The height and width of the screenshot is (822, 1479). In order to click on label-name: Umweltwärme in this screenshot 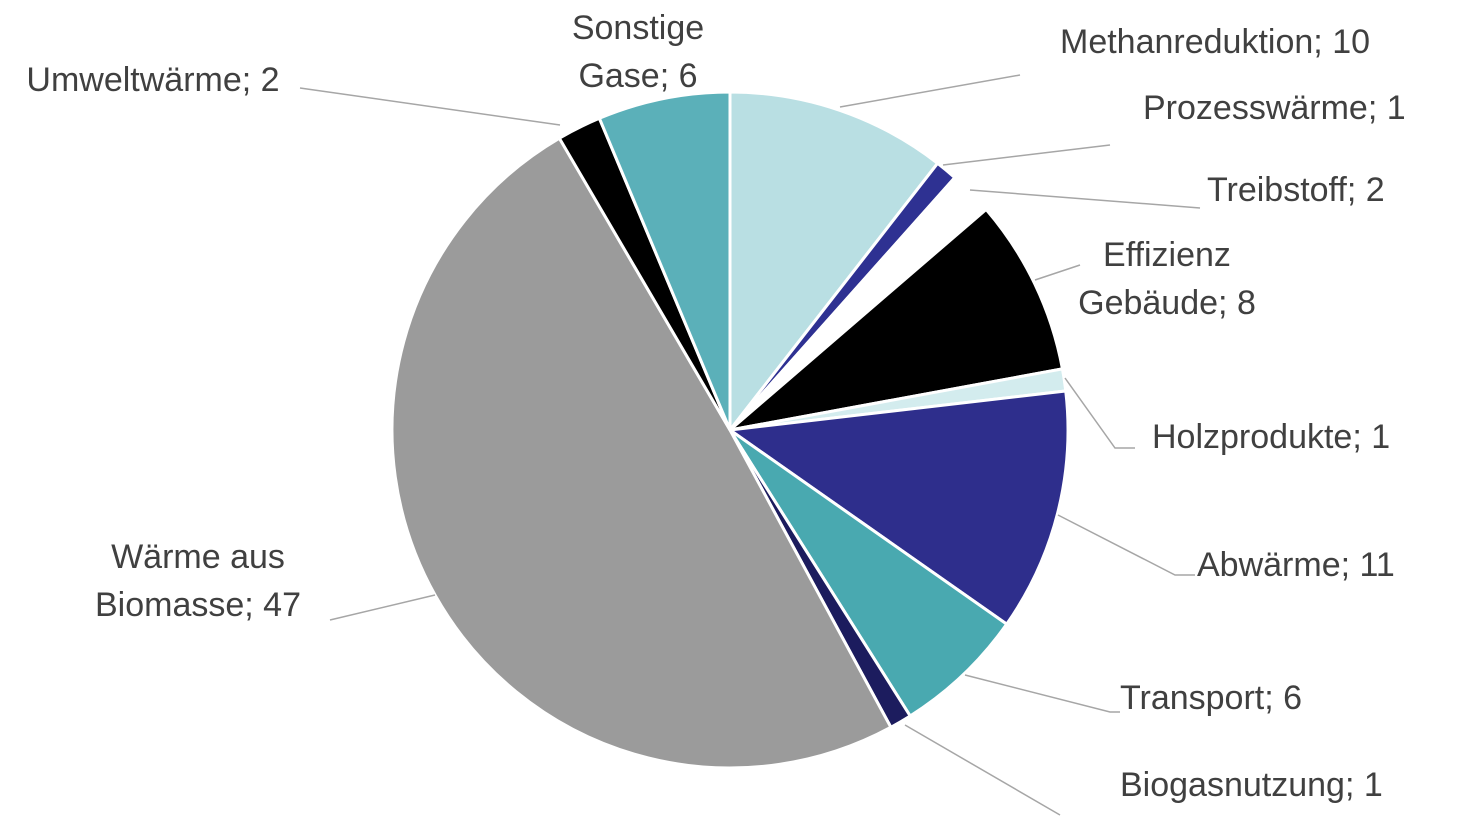, I will do `click(134, 80)`.